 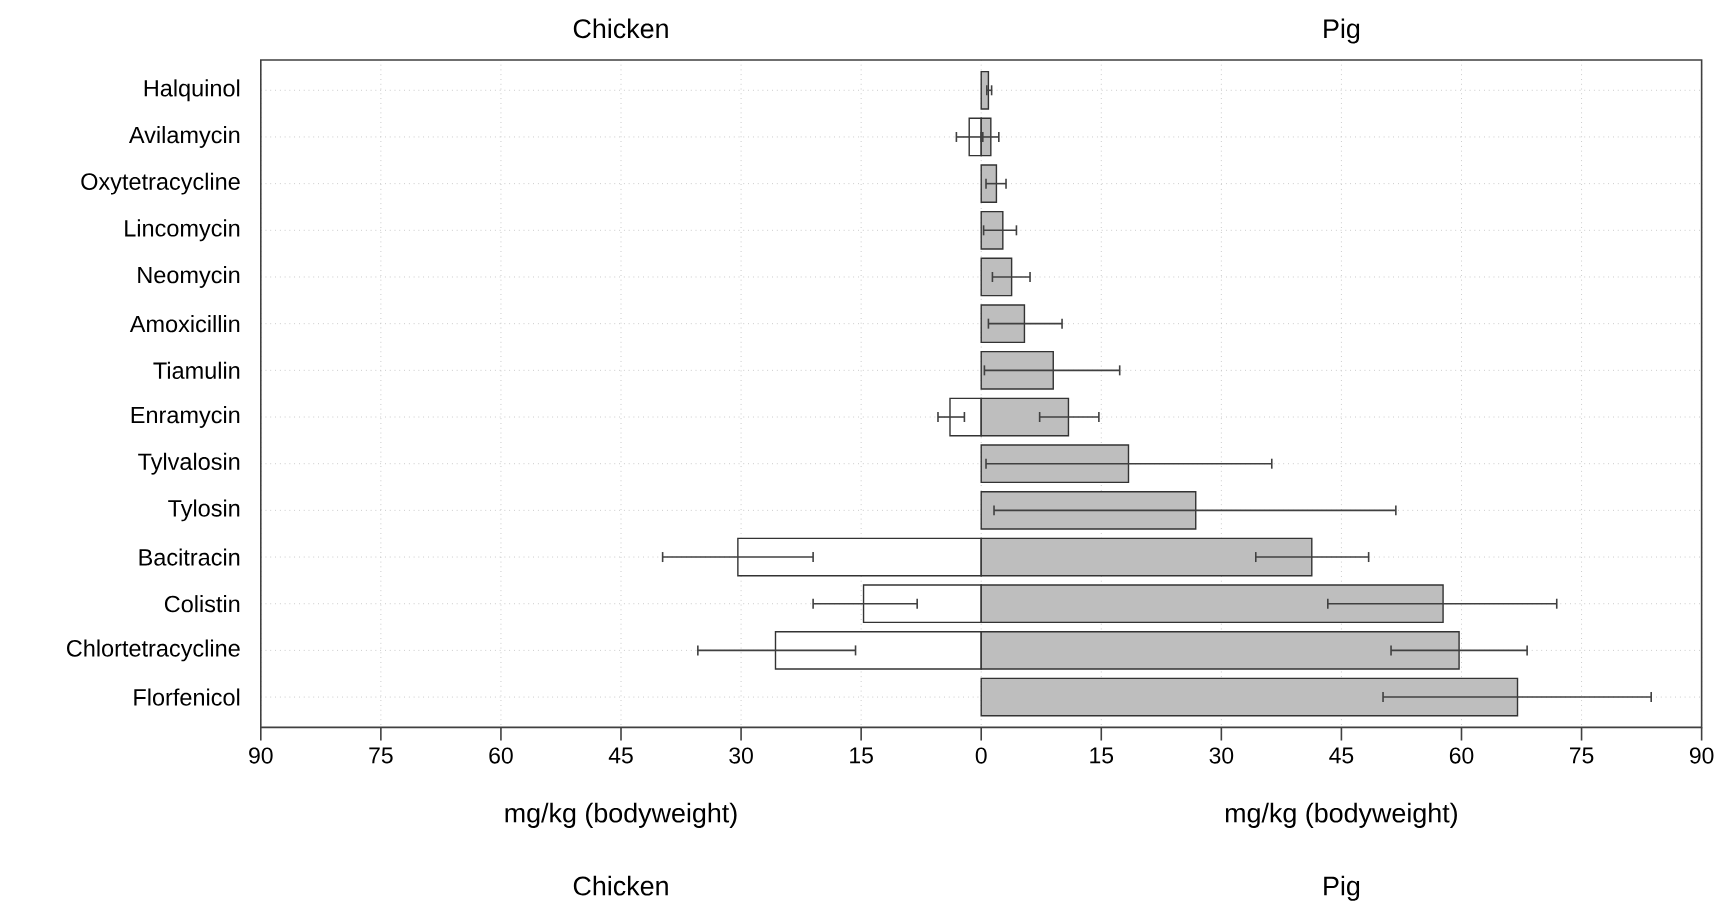 What do you see at coordinates (189, 276) in the screenshot?
I see `y-tick-label: Neomycin` at bounding box center [189, 276].